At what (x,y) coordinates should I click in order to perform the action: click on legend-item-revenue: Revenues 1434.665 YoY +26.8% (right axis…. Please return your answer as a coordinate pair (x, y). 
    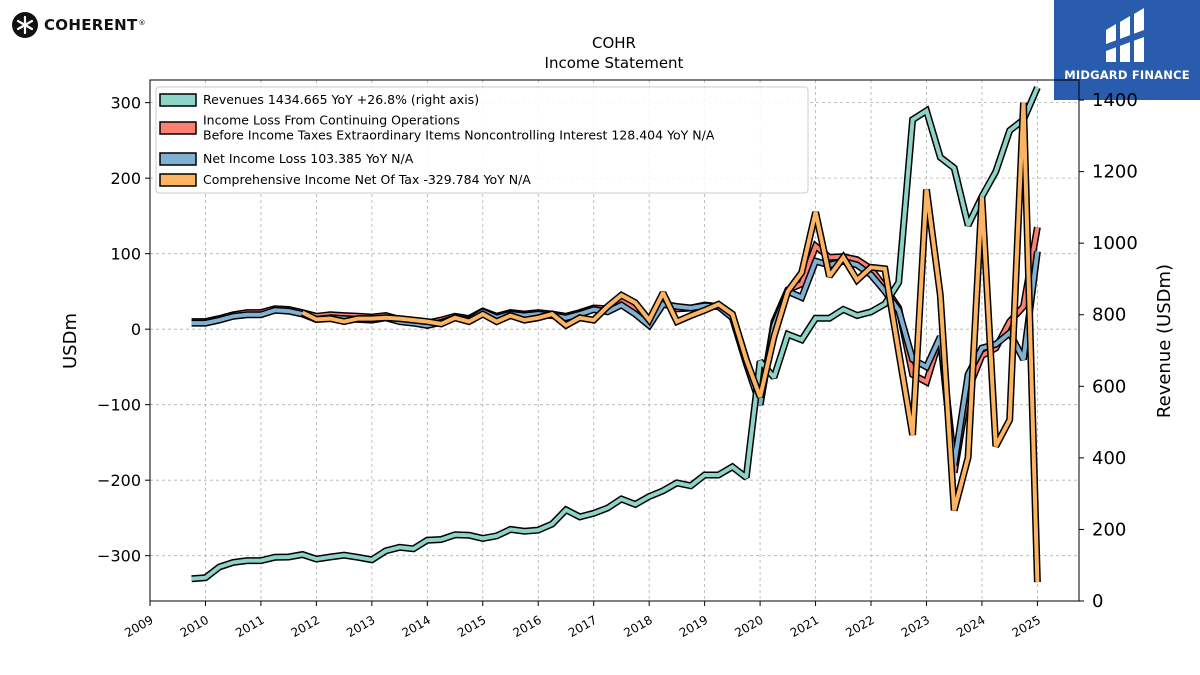
    Looking at the image, I should click on (319, 99).